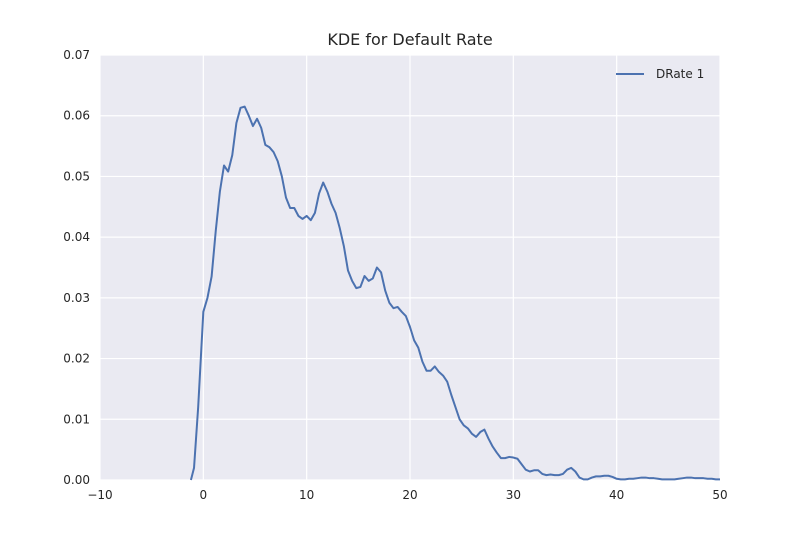  I want to click on legend: DRate 1, so click(660, 74).